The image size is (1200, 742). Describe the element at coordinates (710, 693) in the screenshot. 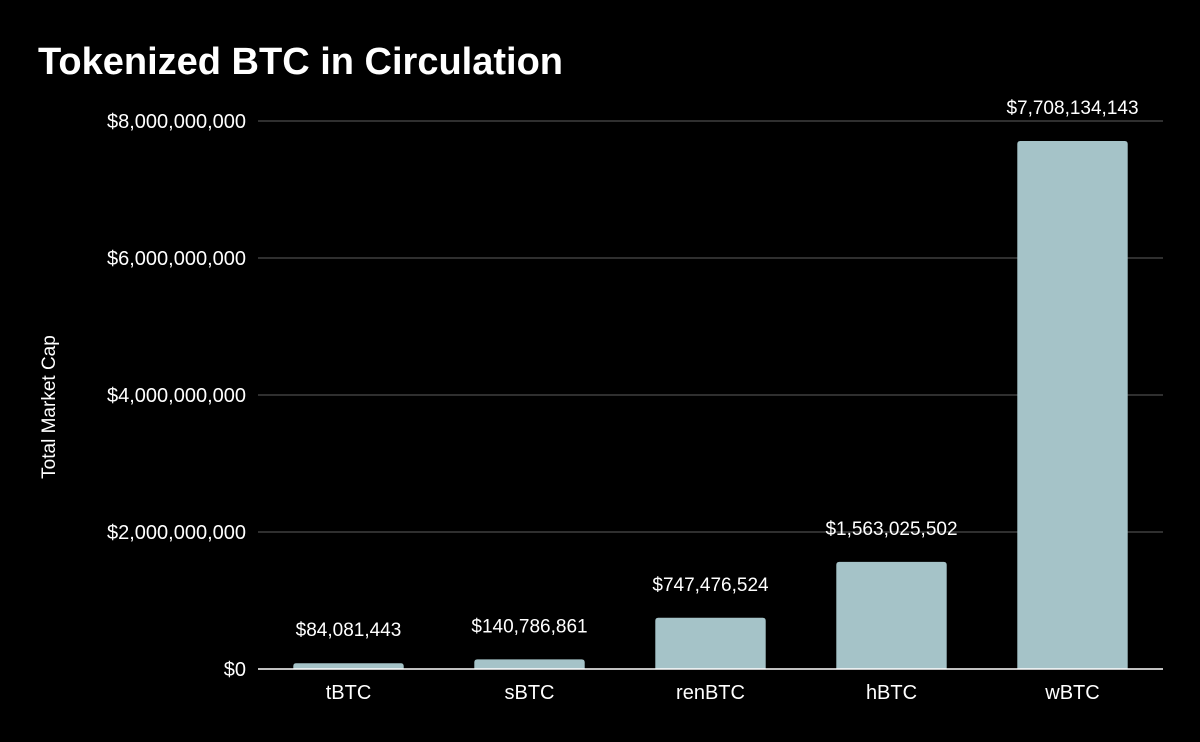

I see `x-tick-label: renBTC` at that location.